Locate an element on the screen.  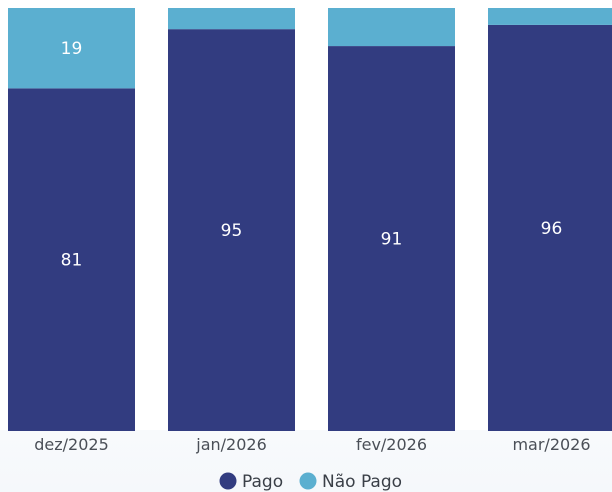
bar-nao-pago-dez-2025 is located at coordinates (71, 48).